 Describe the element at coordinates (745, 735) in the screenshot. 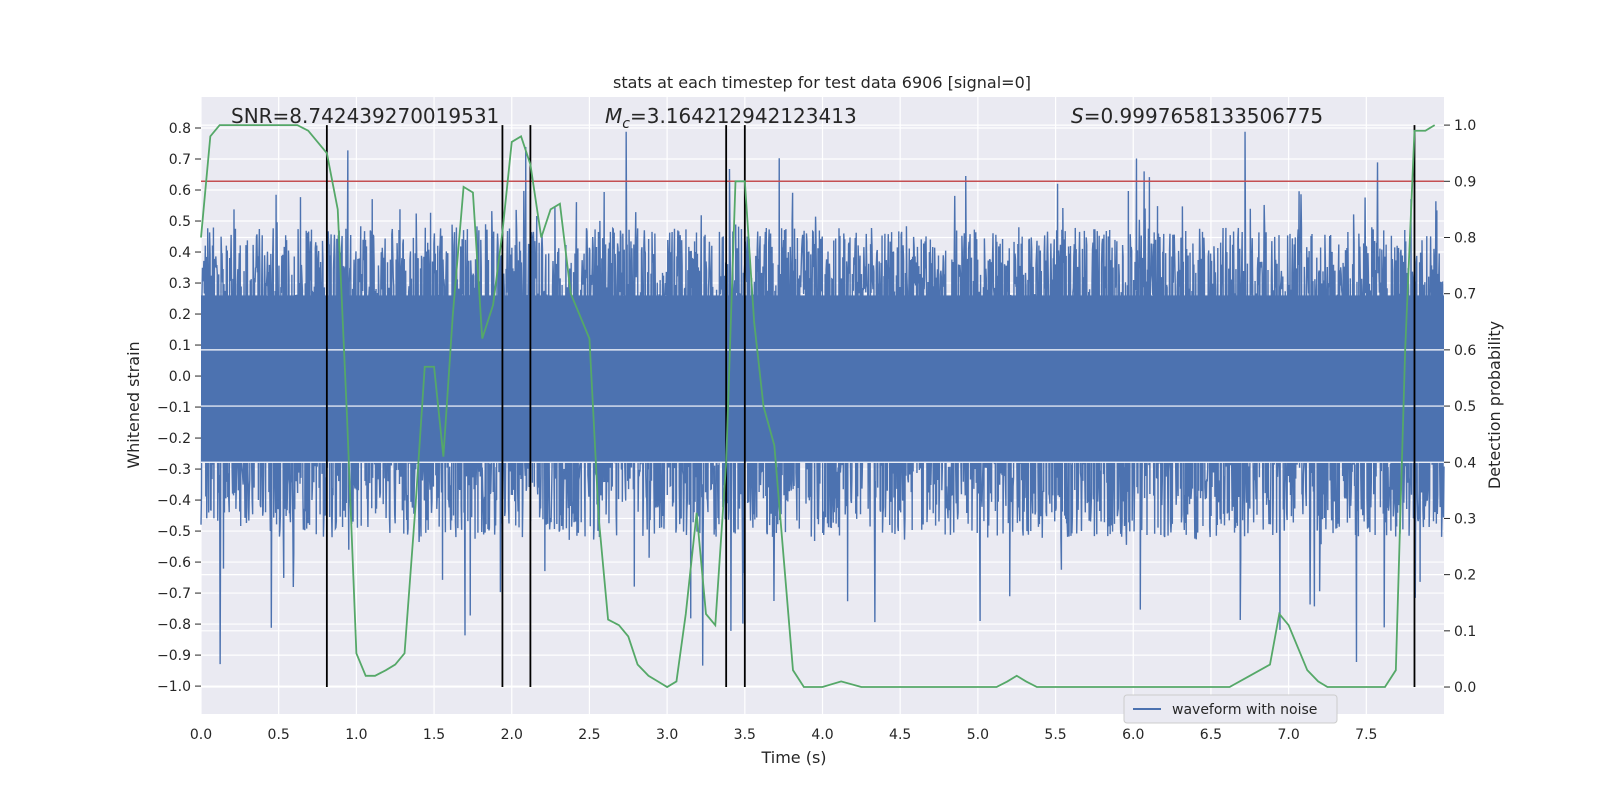

I see `x-tick-label: 3.5` at that location.